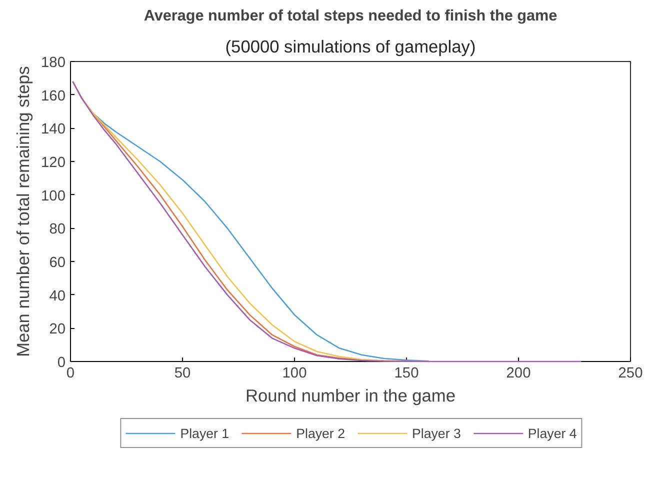 This screenshot has width=650, height=494. Describe the element at coordinates (406, 374) in the screenshot. I see `x-tick-label: 150` at that location.